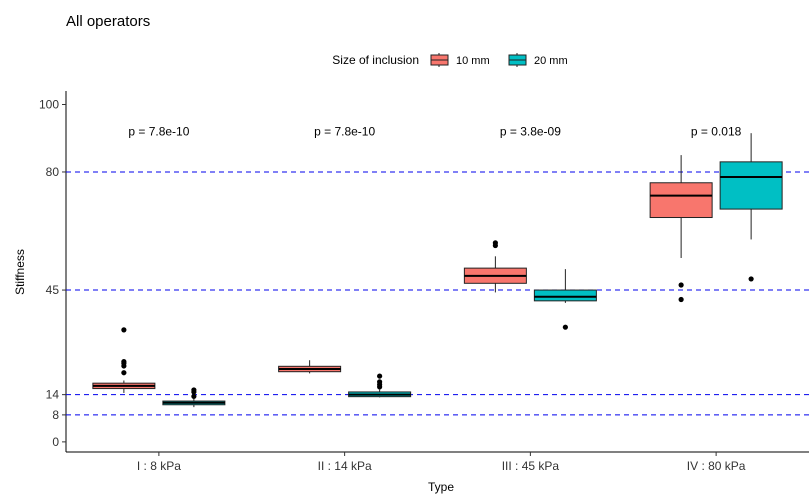 Image resolution: width=809 pixels, height=496 pixels. Describe the element at coordinates (473, 61) in the screenshot. I see `legend-label-10mm: 10 mm` at that location.